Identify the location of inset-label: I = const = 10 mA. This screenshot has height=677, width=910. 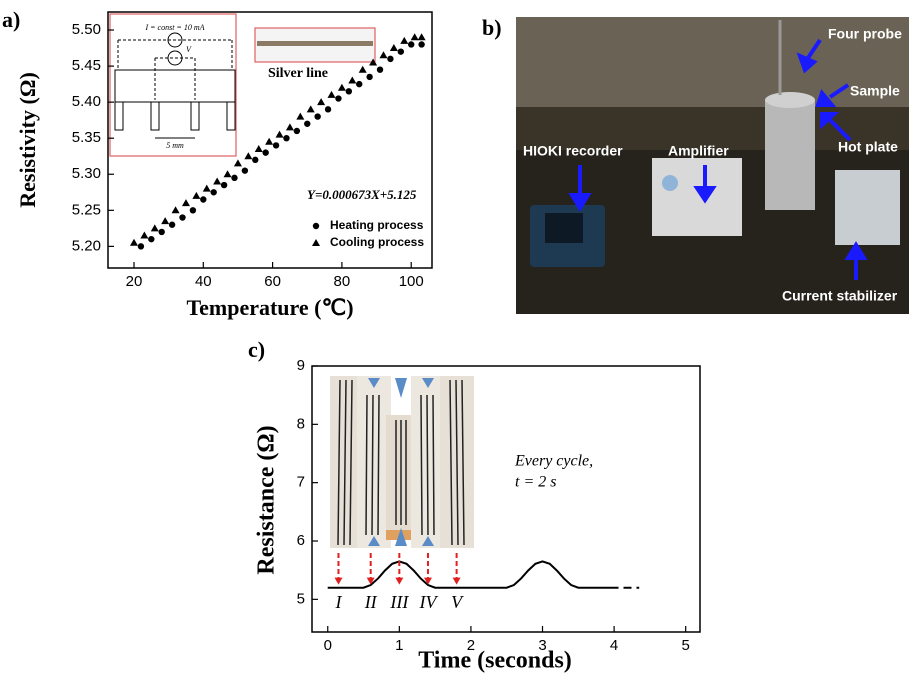
(174, 27).